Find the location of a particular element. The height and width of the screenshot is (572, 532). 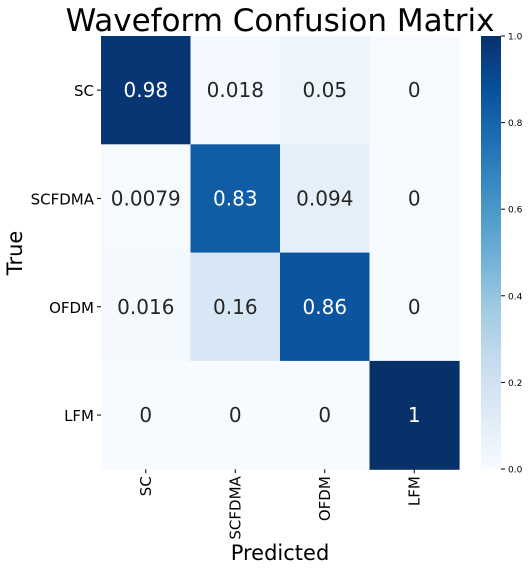

colorbar-tick-label-5: 1.0 is located at coordinates (515, 38).